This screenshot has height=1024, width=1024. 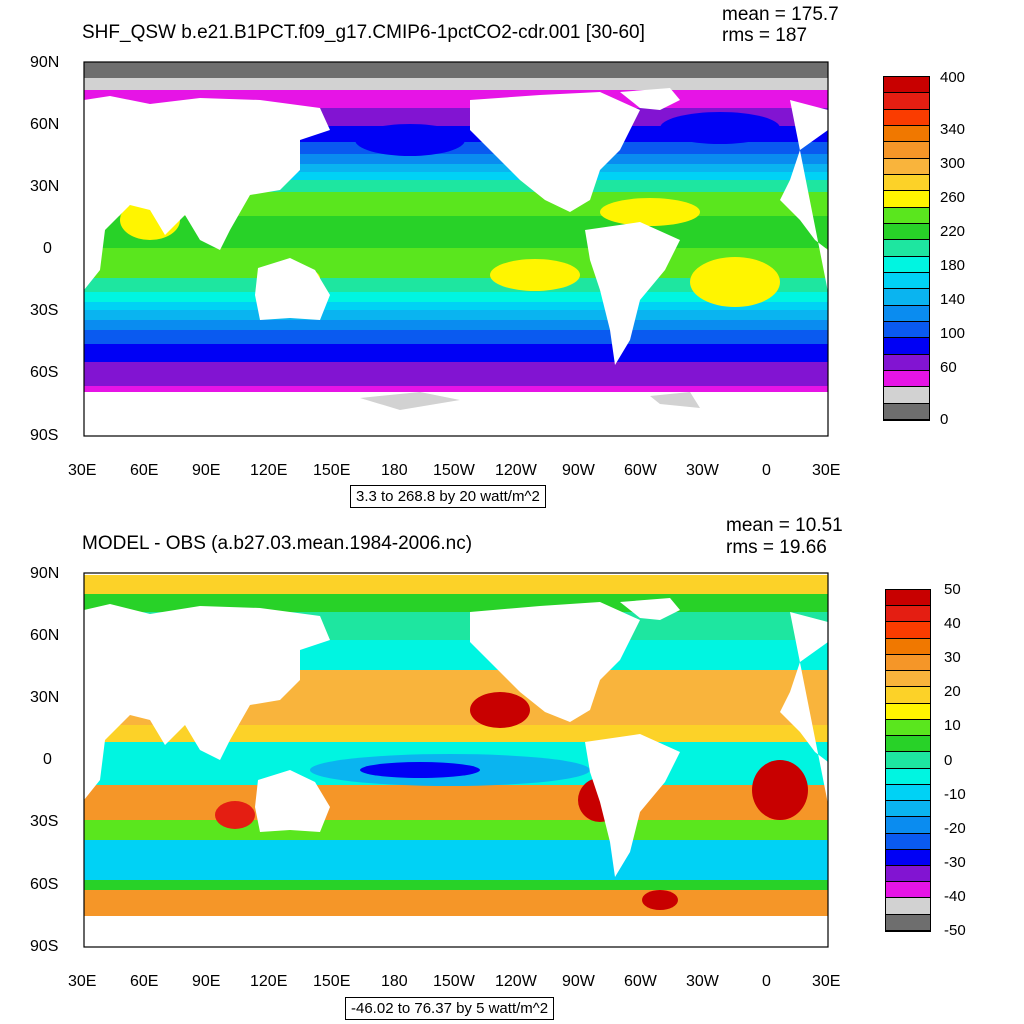 I want to click on colorbar-label: 50, so click(x=952, y=589).